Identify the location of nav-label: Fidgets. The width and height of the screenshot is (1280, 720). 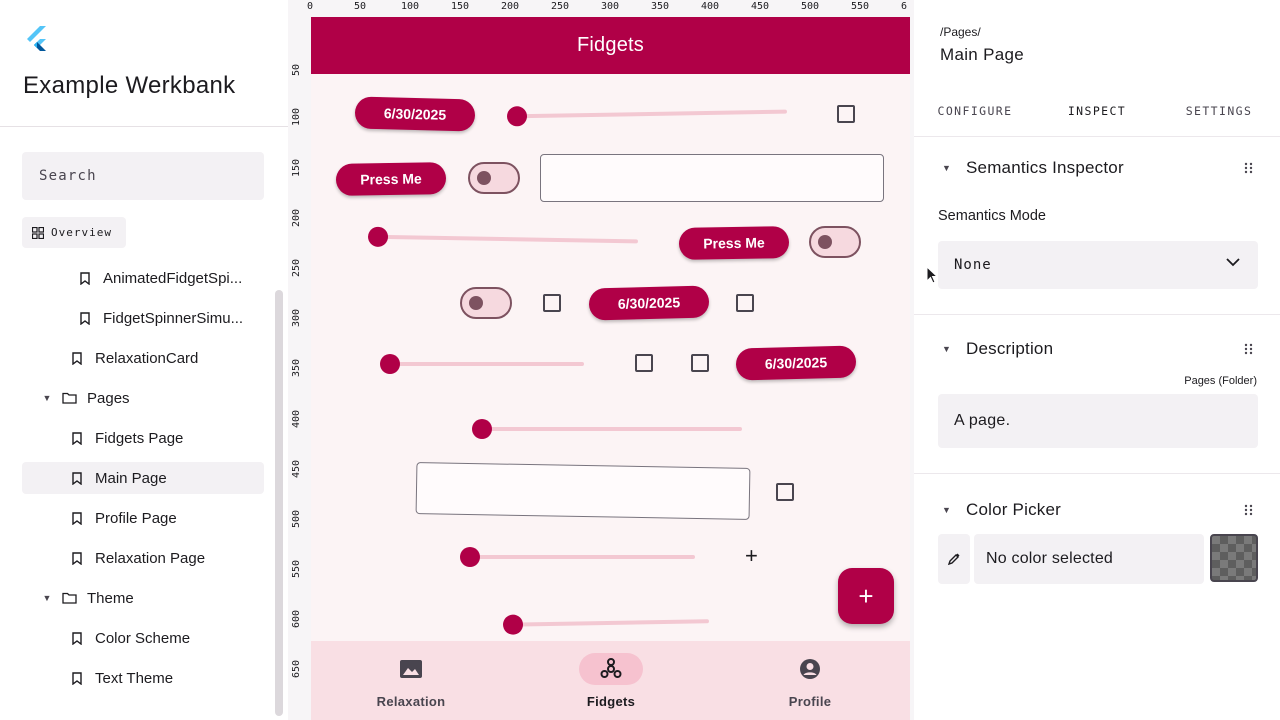
(611, 701).